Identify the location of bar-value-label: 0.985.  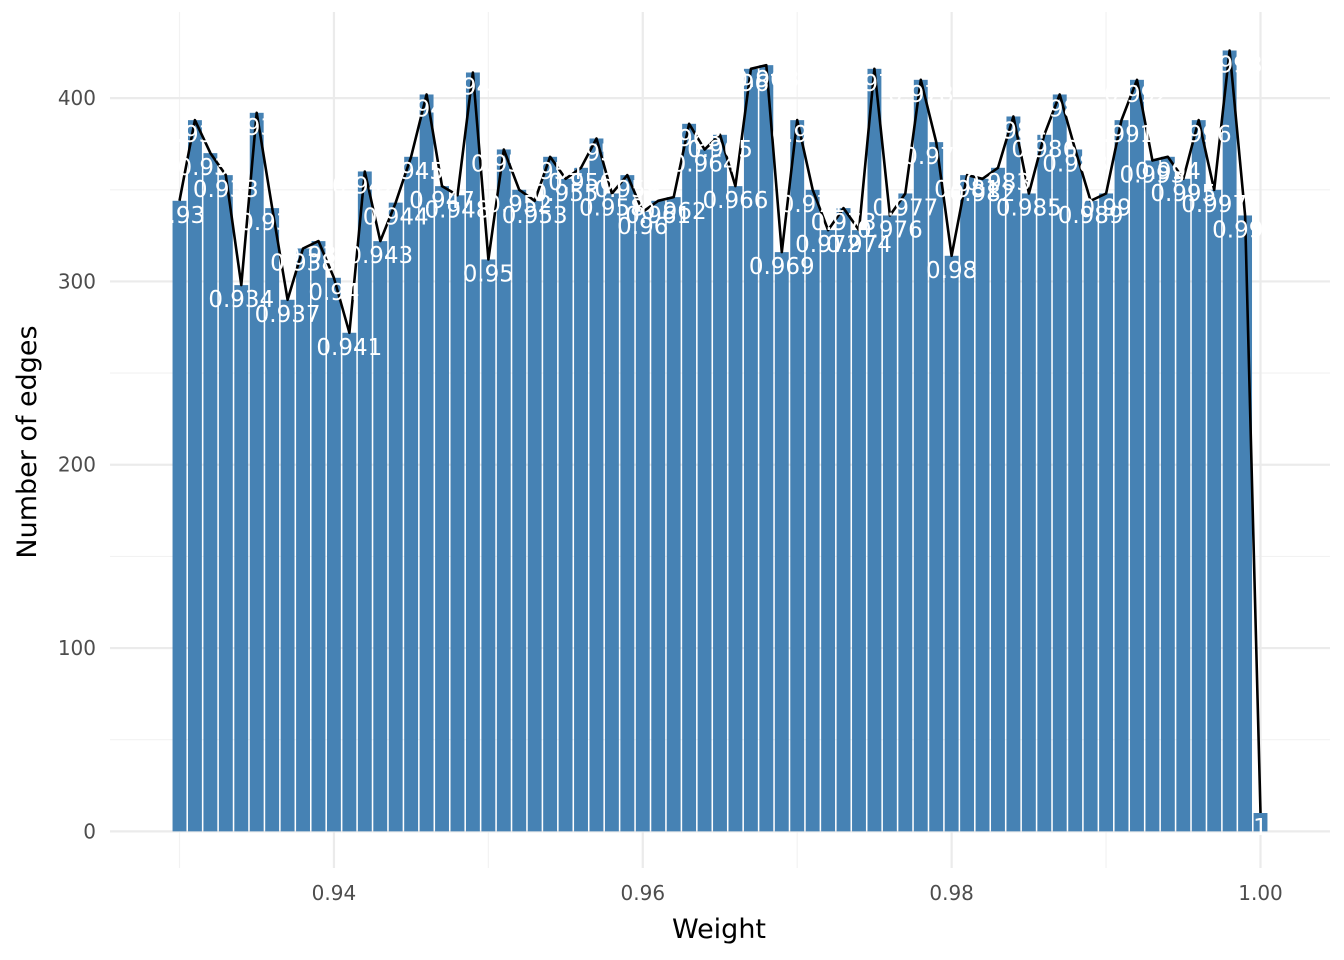
(1029, 208).